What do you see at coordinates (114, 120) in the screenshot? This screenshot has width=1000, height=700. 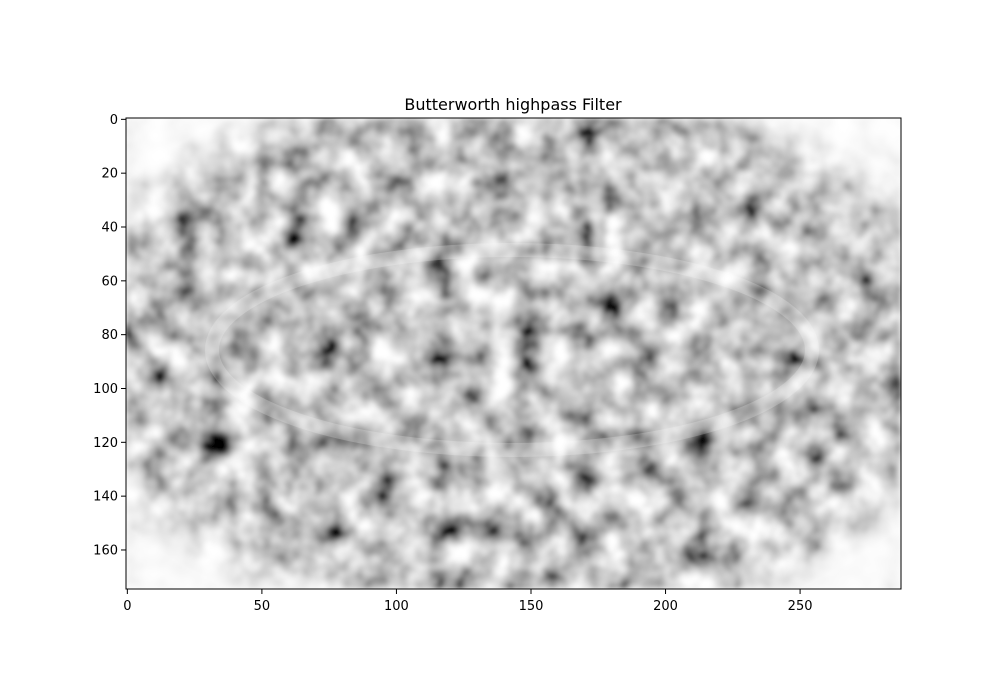 I see `y-tick-label: 0` at bounding box center [114, 120].